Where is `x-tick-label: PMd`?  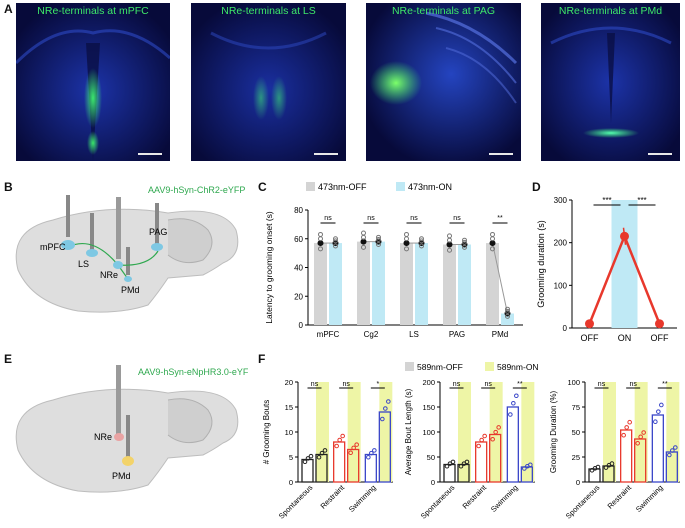 x-tick-label: PMd is located at coordinates (500, 334).